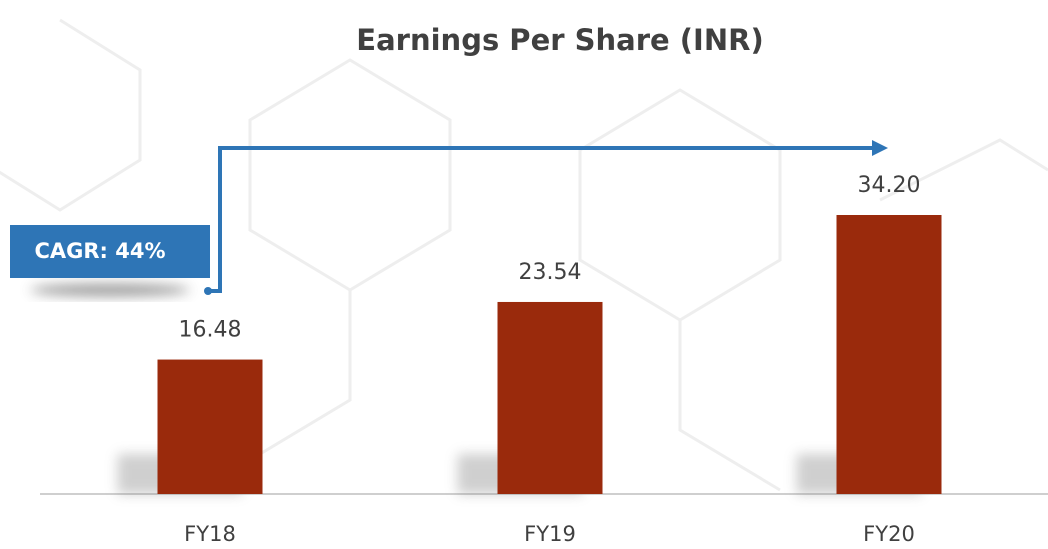  I want to click on cagr-box, so click(110, 251).